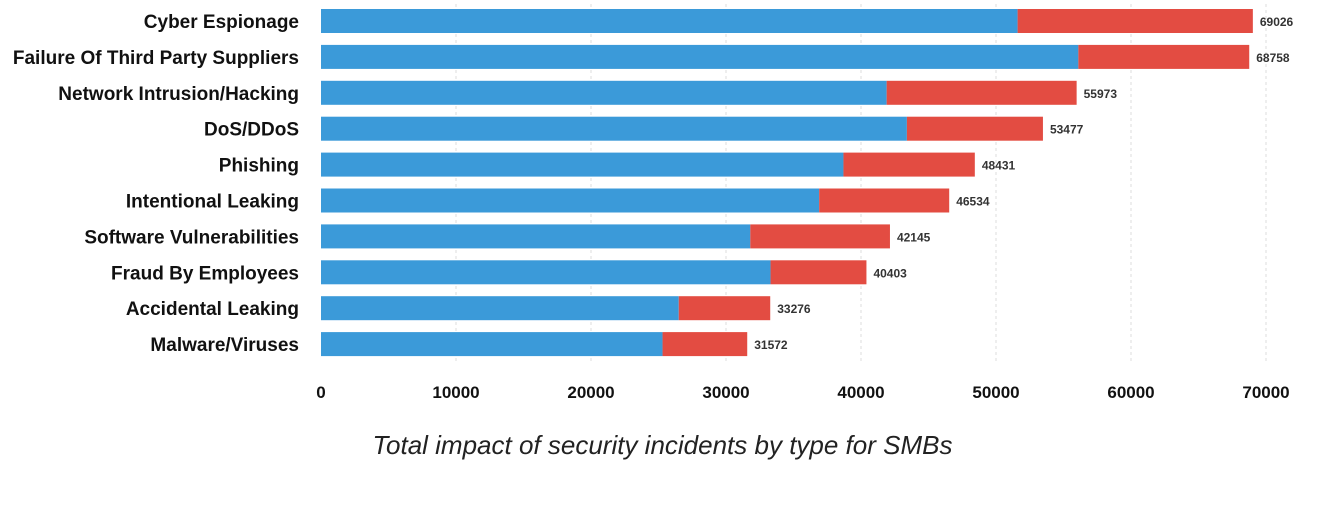  What do you see at coordinates (178, 94) in the screenshot?
I see `category-label: Network Intrusion/Hacking` at bounding box center [178, 94].